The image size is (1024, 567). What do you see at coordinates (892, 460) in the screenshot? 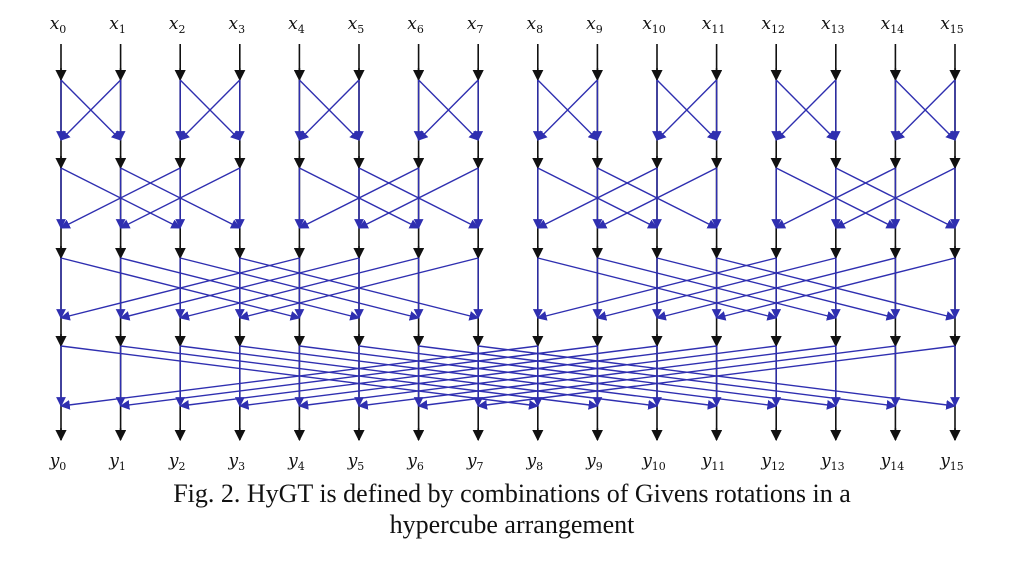
I see `output-label-y14: y14` at bounding box center [892, 460].